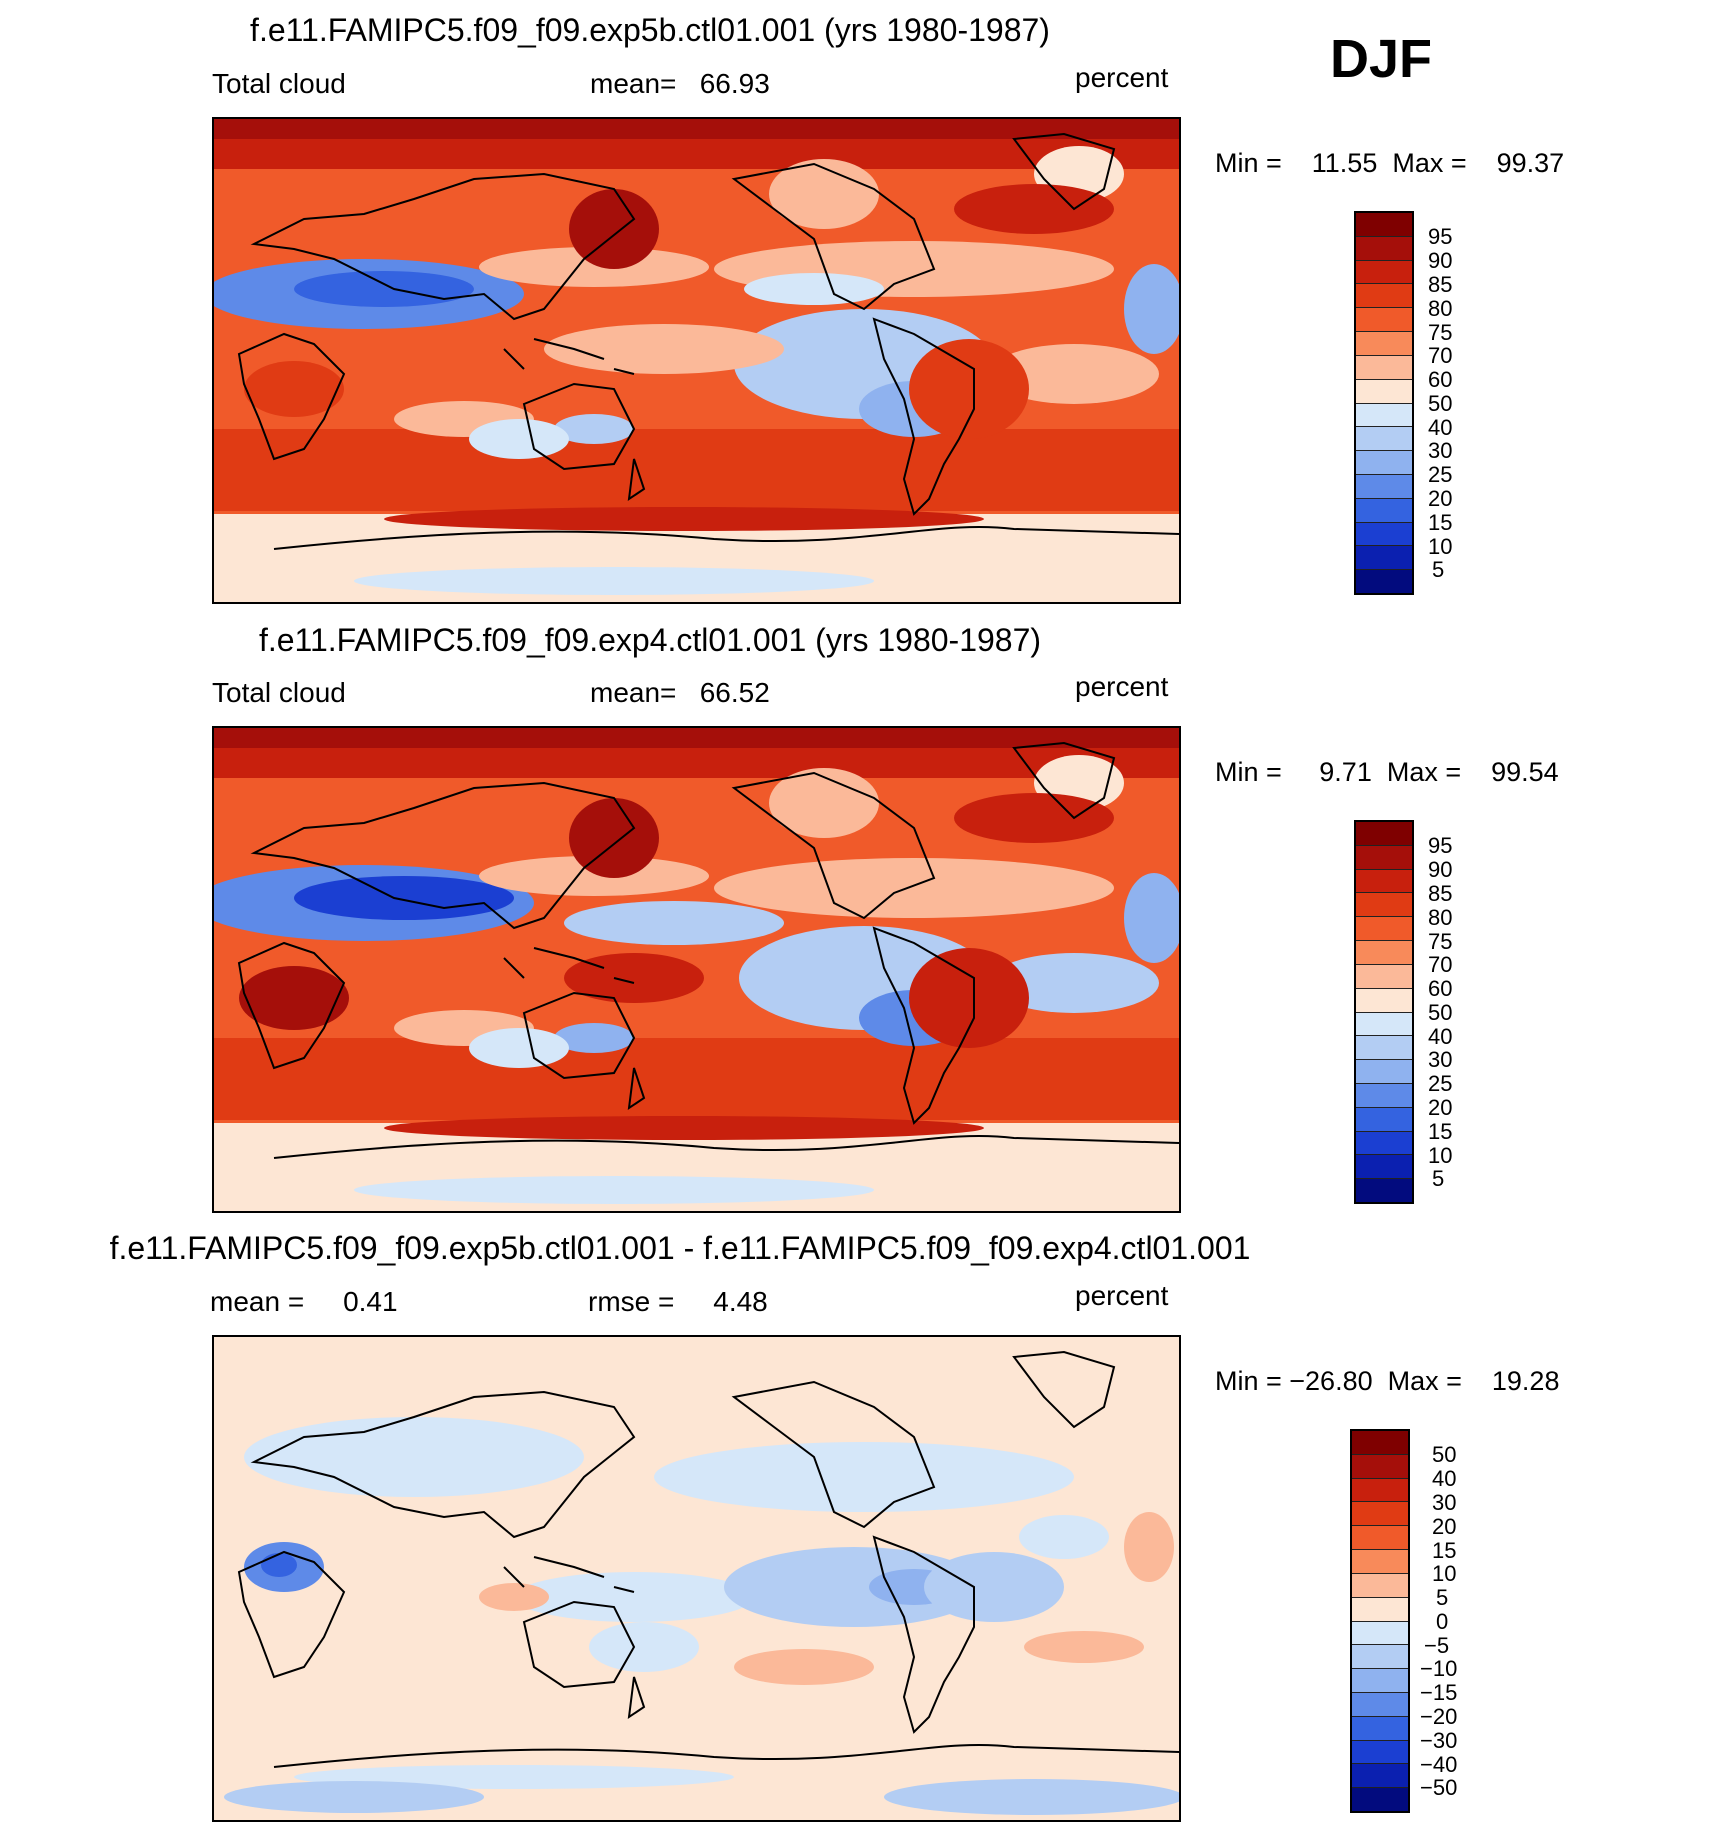 Image resolution: width=1710 pixels, height=1824 pixels. I want to click on colorbar-label: −30, so click(1439, 1740).